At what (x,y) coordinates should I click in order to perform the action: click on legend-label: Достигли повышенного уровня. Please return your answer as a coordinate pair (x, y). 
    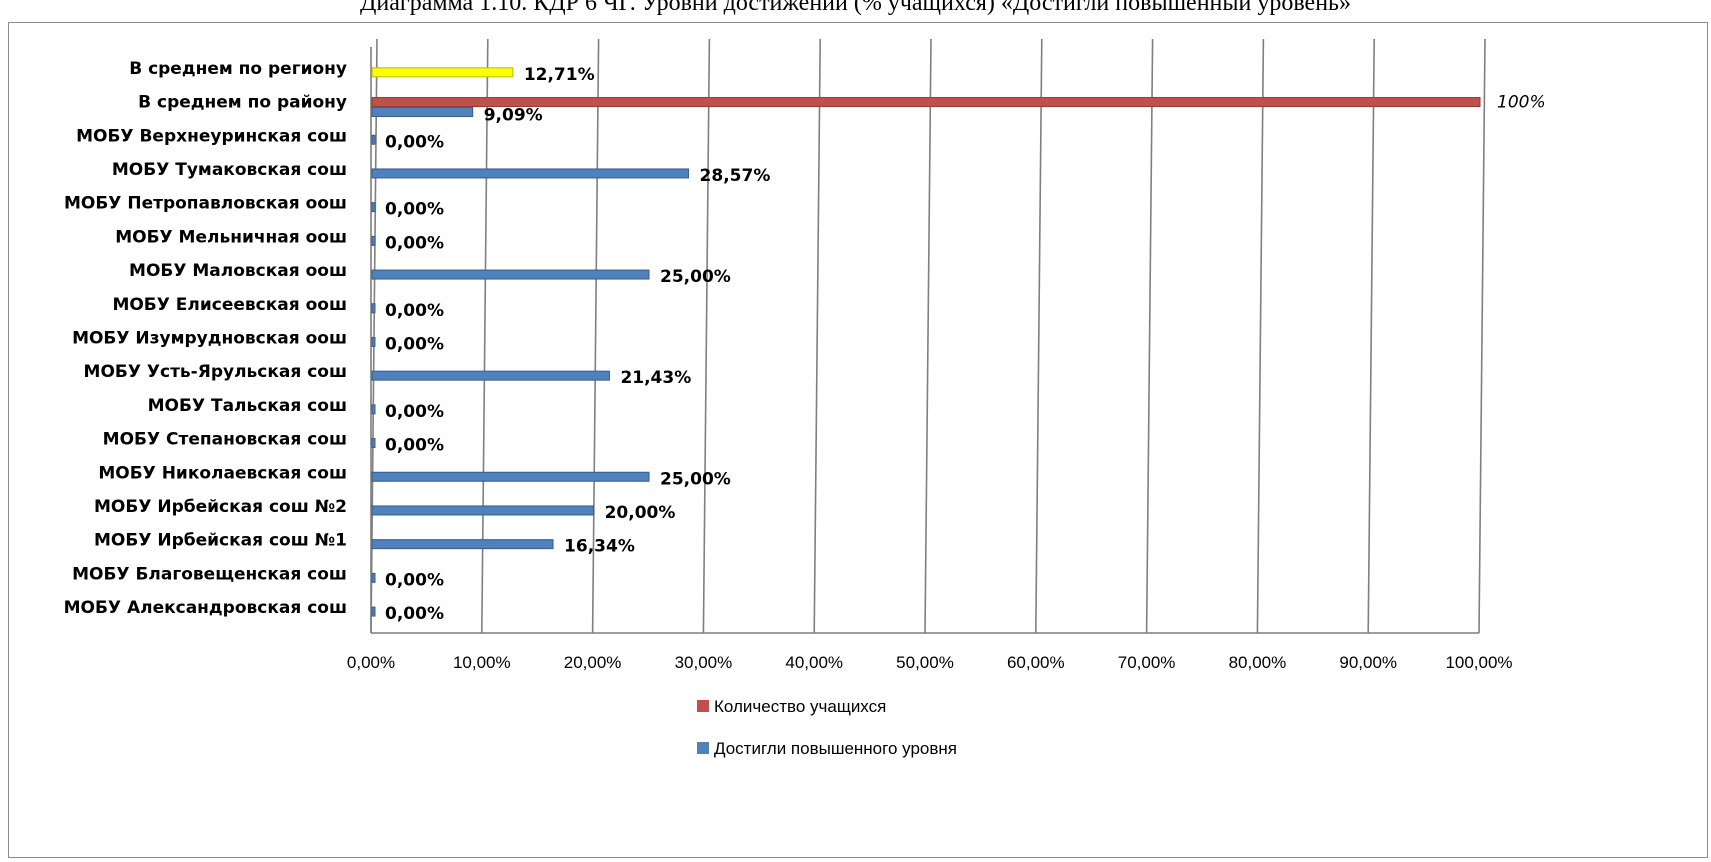
    Looking at the image, I should click on (835, 748).